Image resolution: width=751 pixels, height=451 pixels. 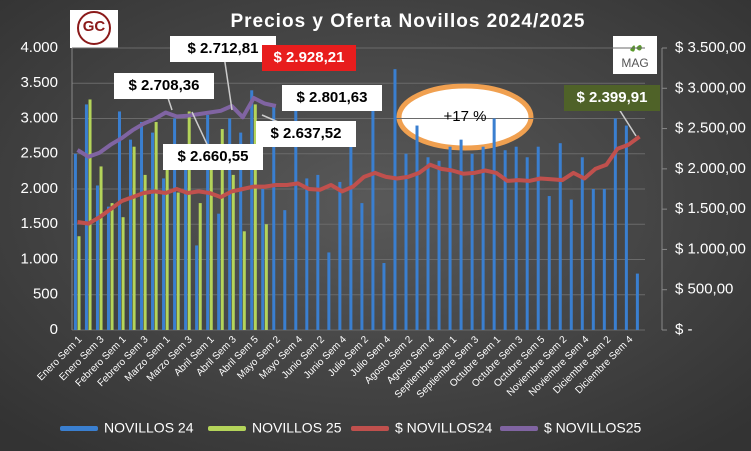 I want to click on legend-label: NOVILLOS 25, so click(x=297, y=428).